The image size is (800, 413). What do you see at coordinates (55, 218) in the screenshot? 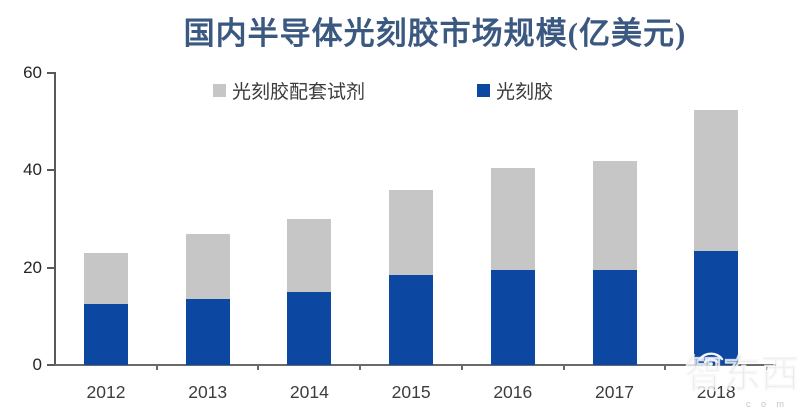
I see `y-axis-line` at bounding box center [55, 218].